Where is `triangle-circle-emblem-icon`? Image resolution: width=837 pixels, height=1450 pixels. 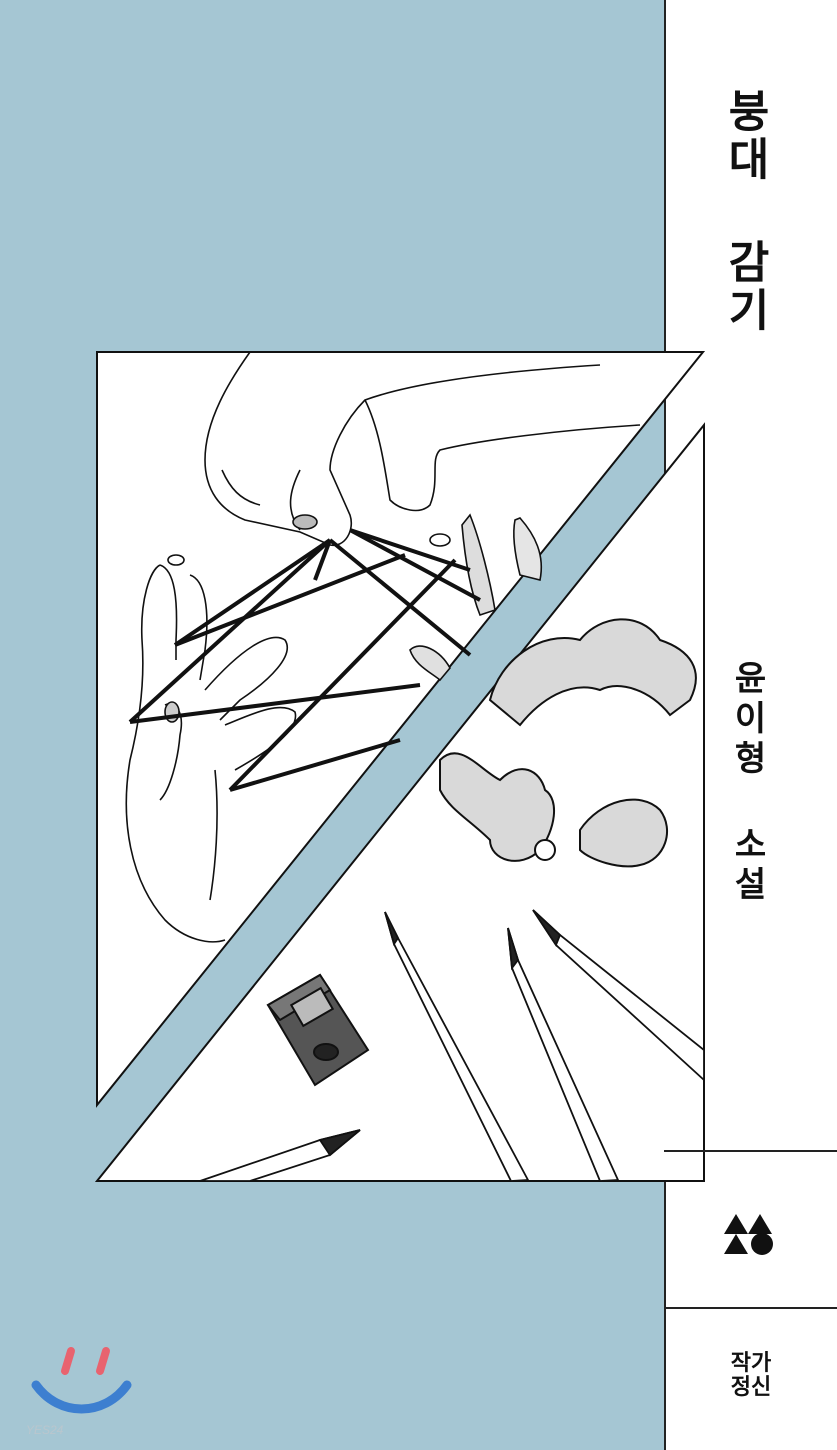 triangle-circle-emblem-icon is located at coordinates (748, 1234).